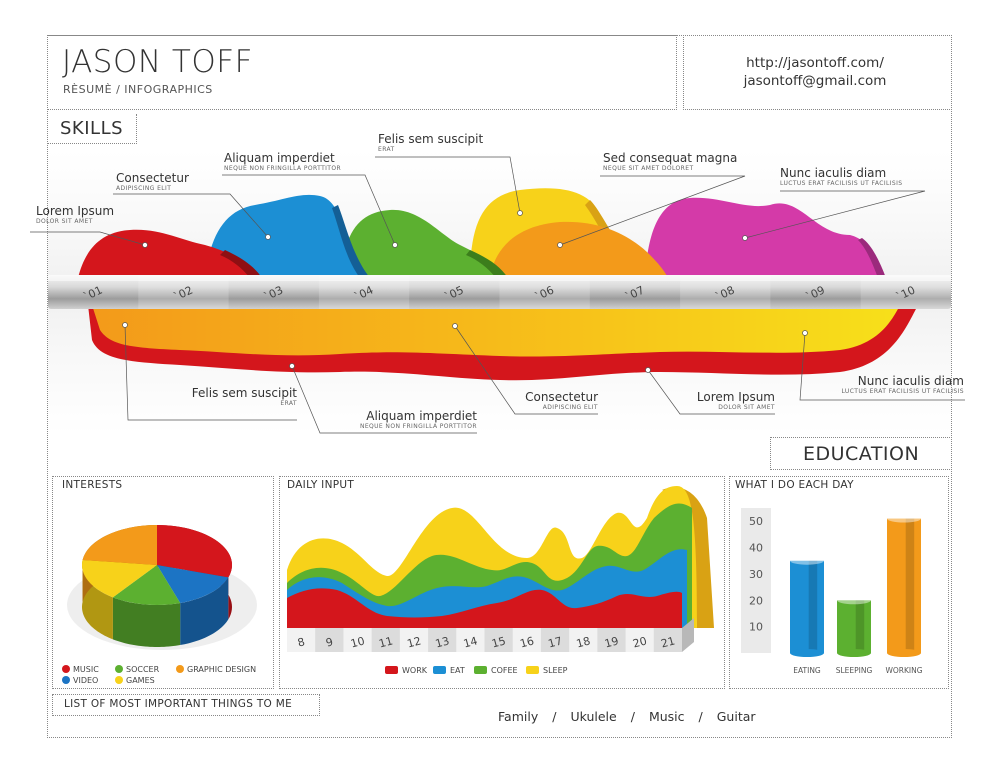  I want to click on daily-tick-label: 9, so click(329, 642).